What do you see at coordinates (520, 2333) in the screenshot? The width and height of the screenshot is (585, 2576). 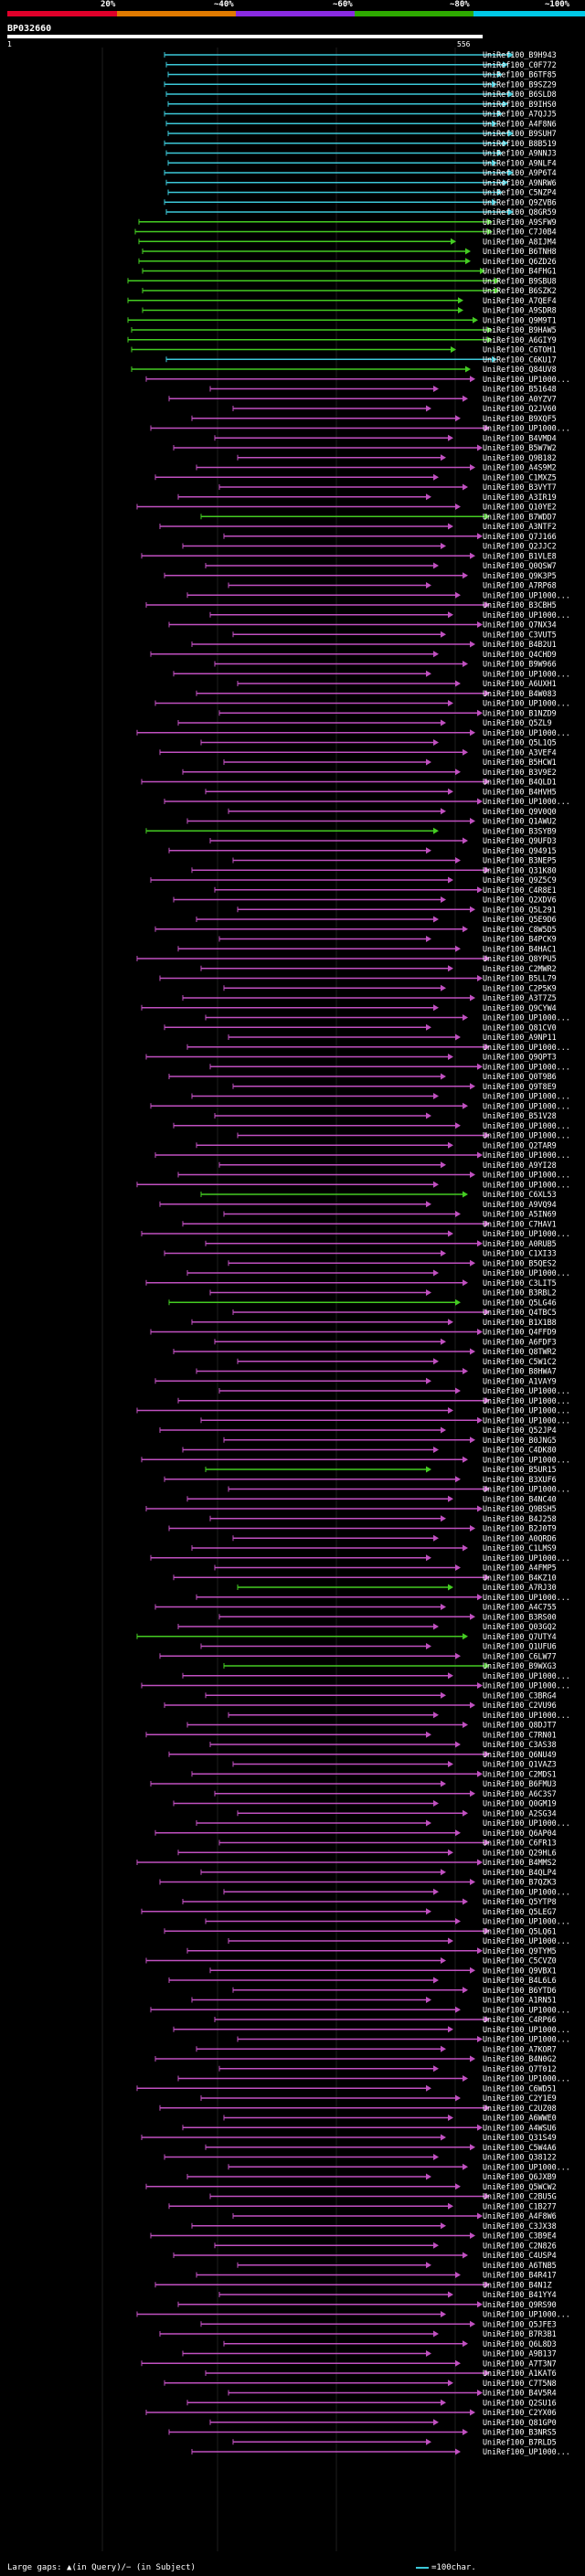 I see `hit-label: UniRef100_B7R3B1` at bounding box center [520, 2333].